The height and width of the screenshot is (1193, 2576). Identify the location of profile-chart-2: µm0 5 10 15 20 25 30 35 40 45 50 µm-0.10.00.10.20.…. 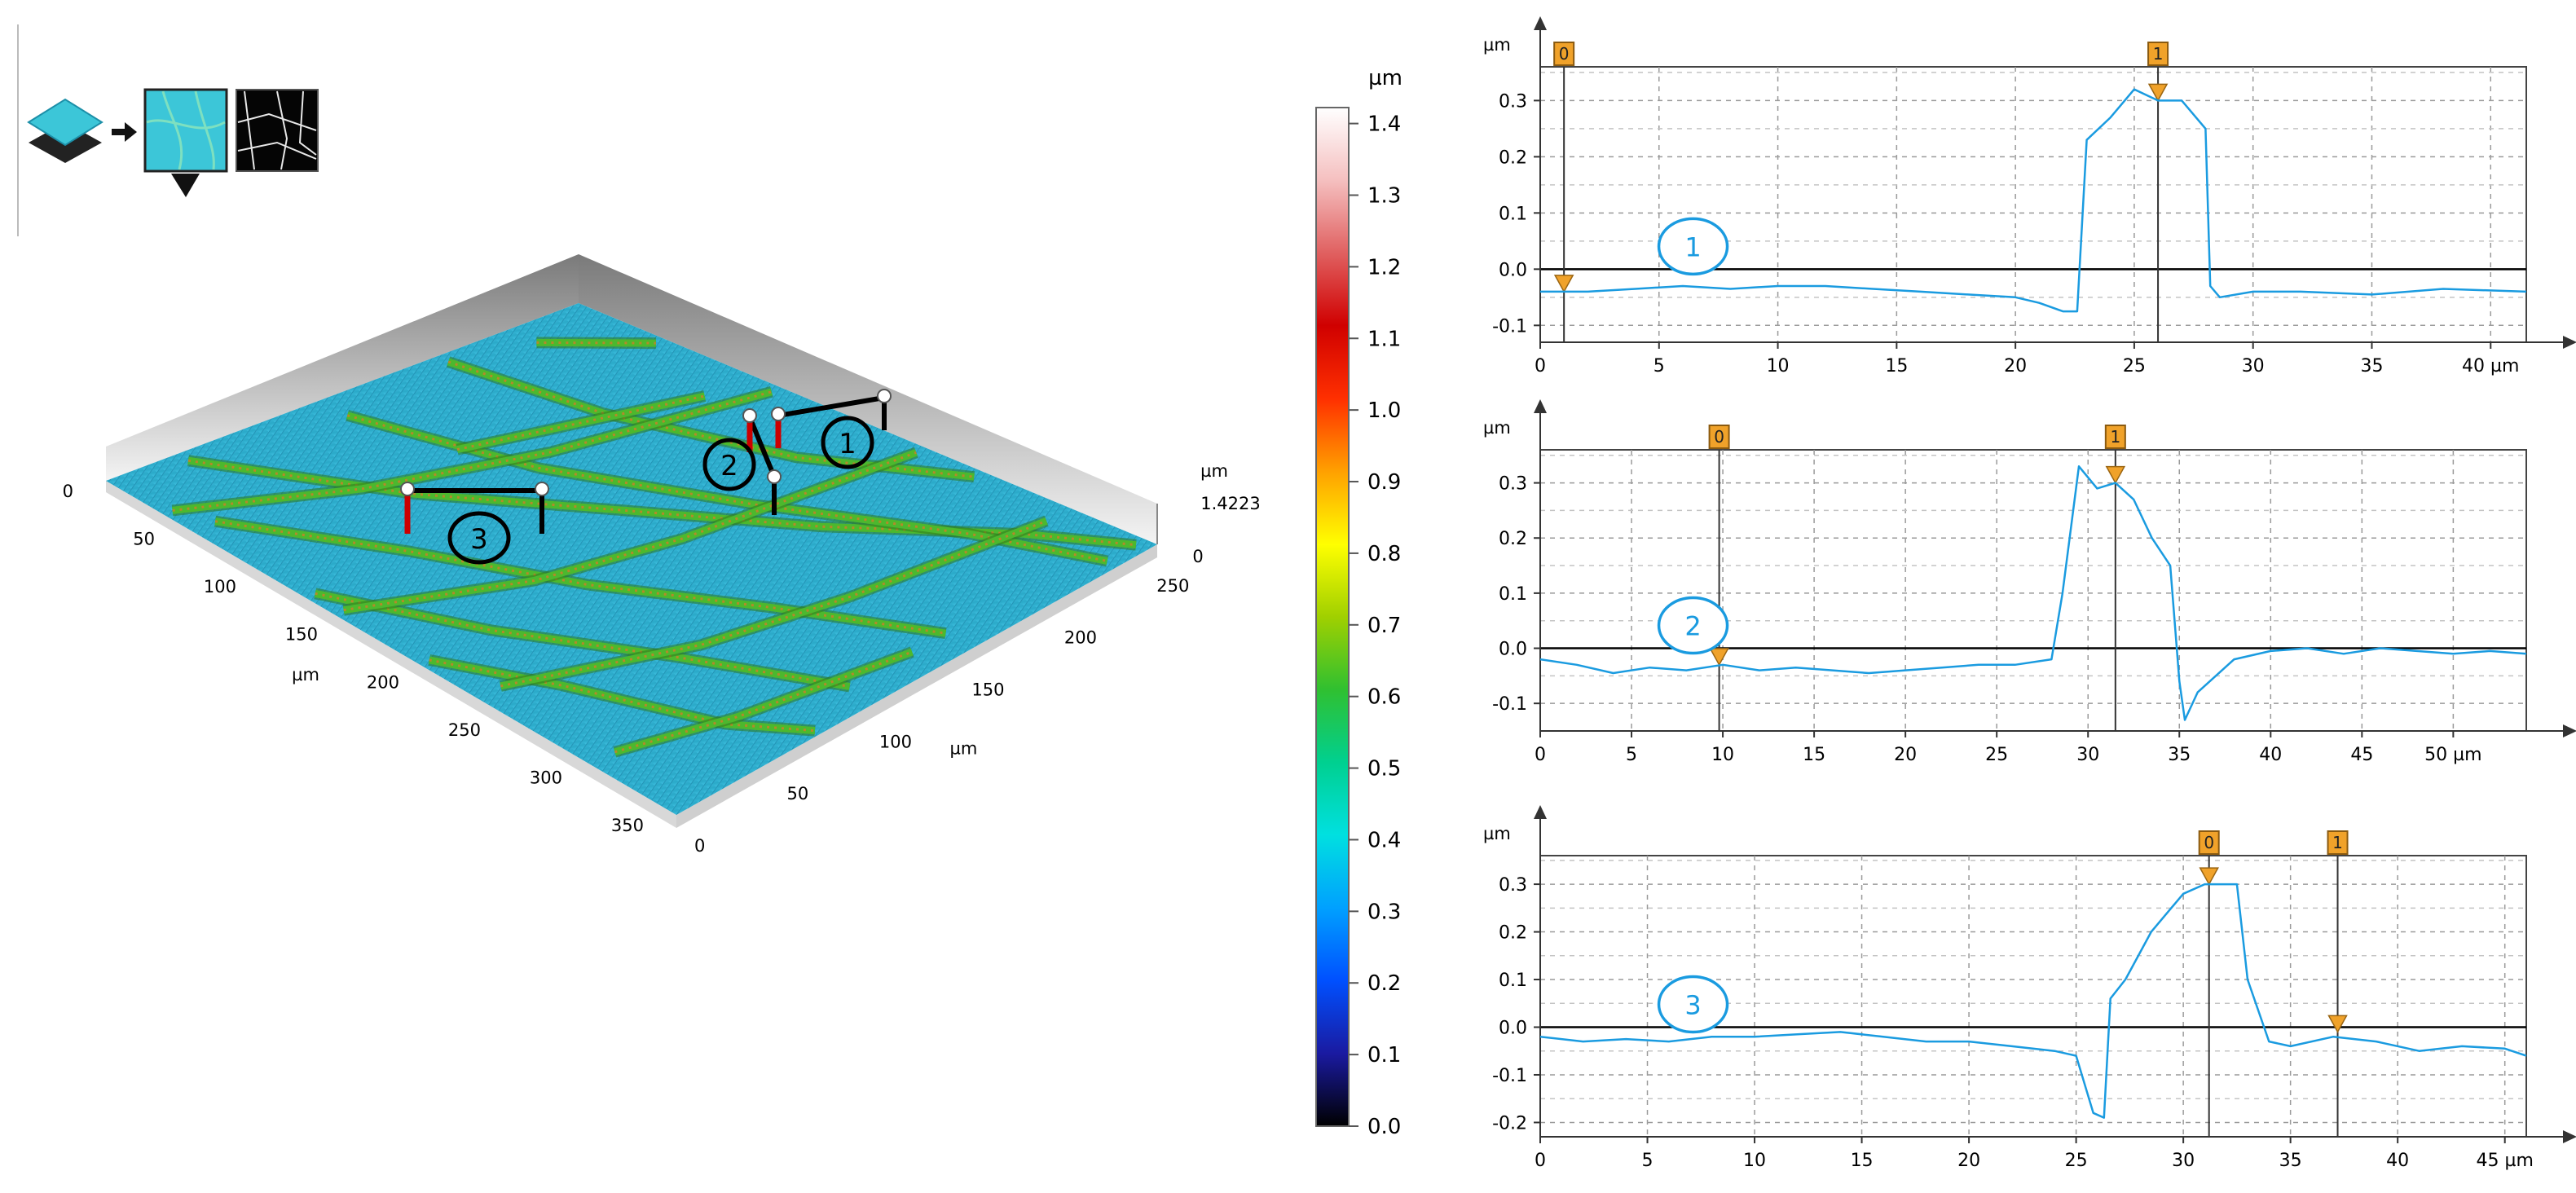
(2029, 582).